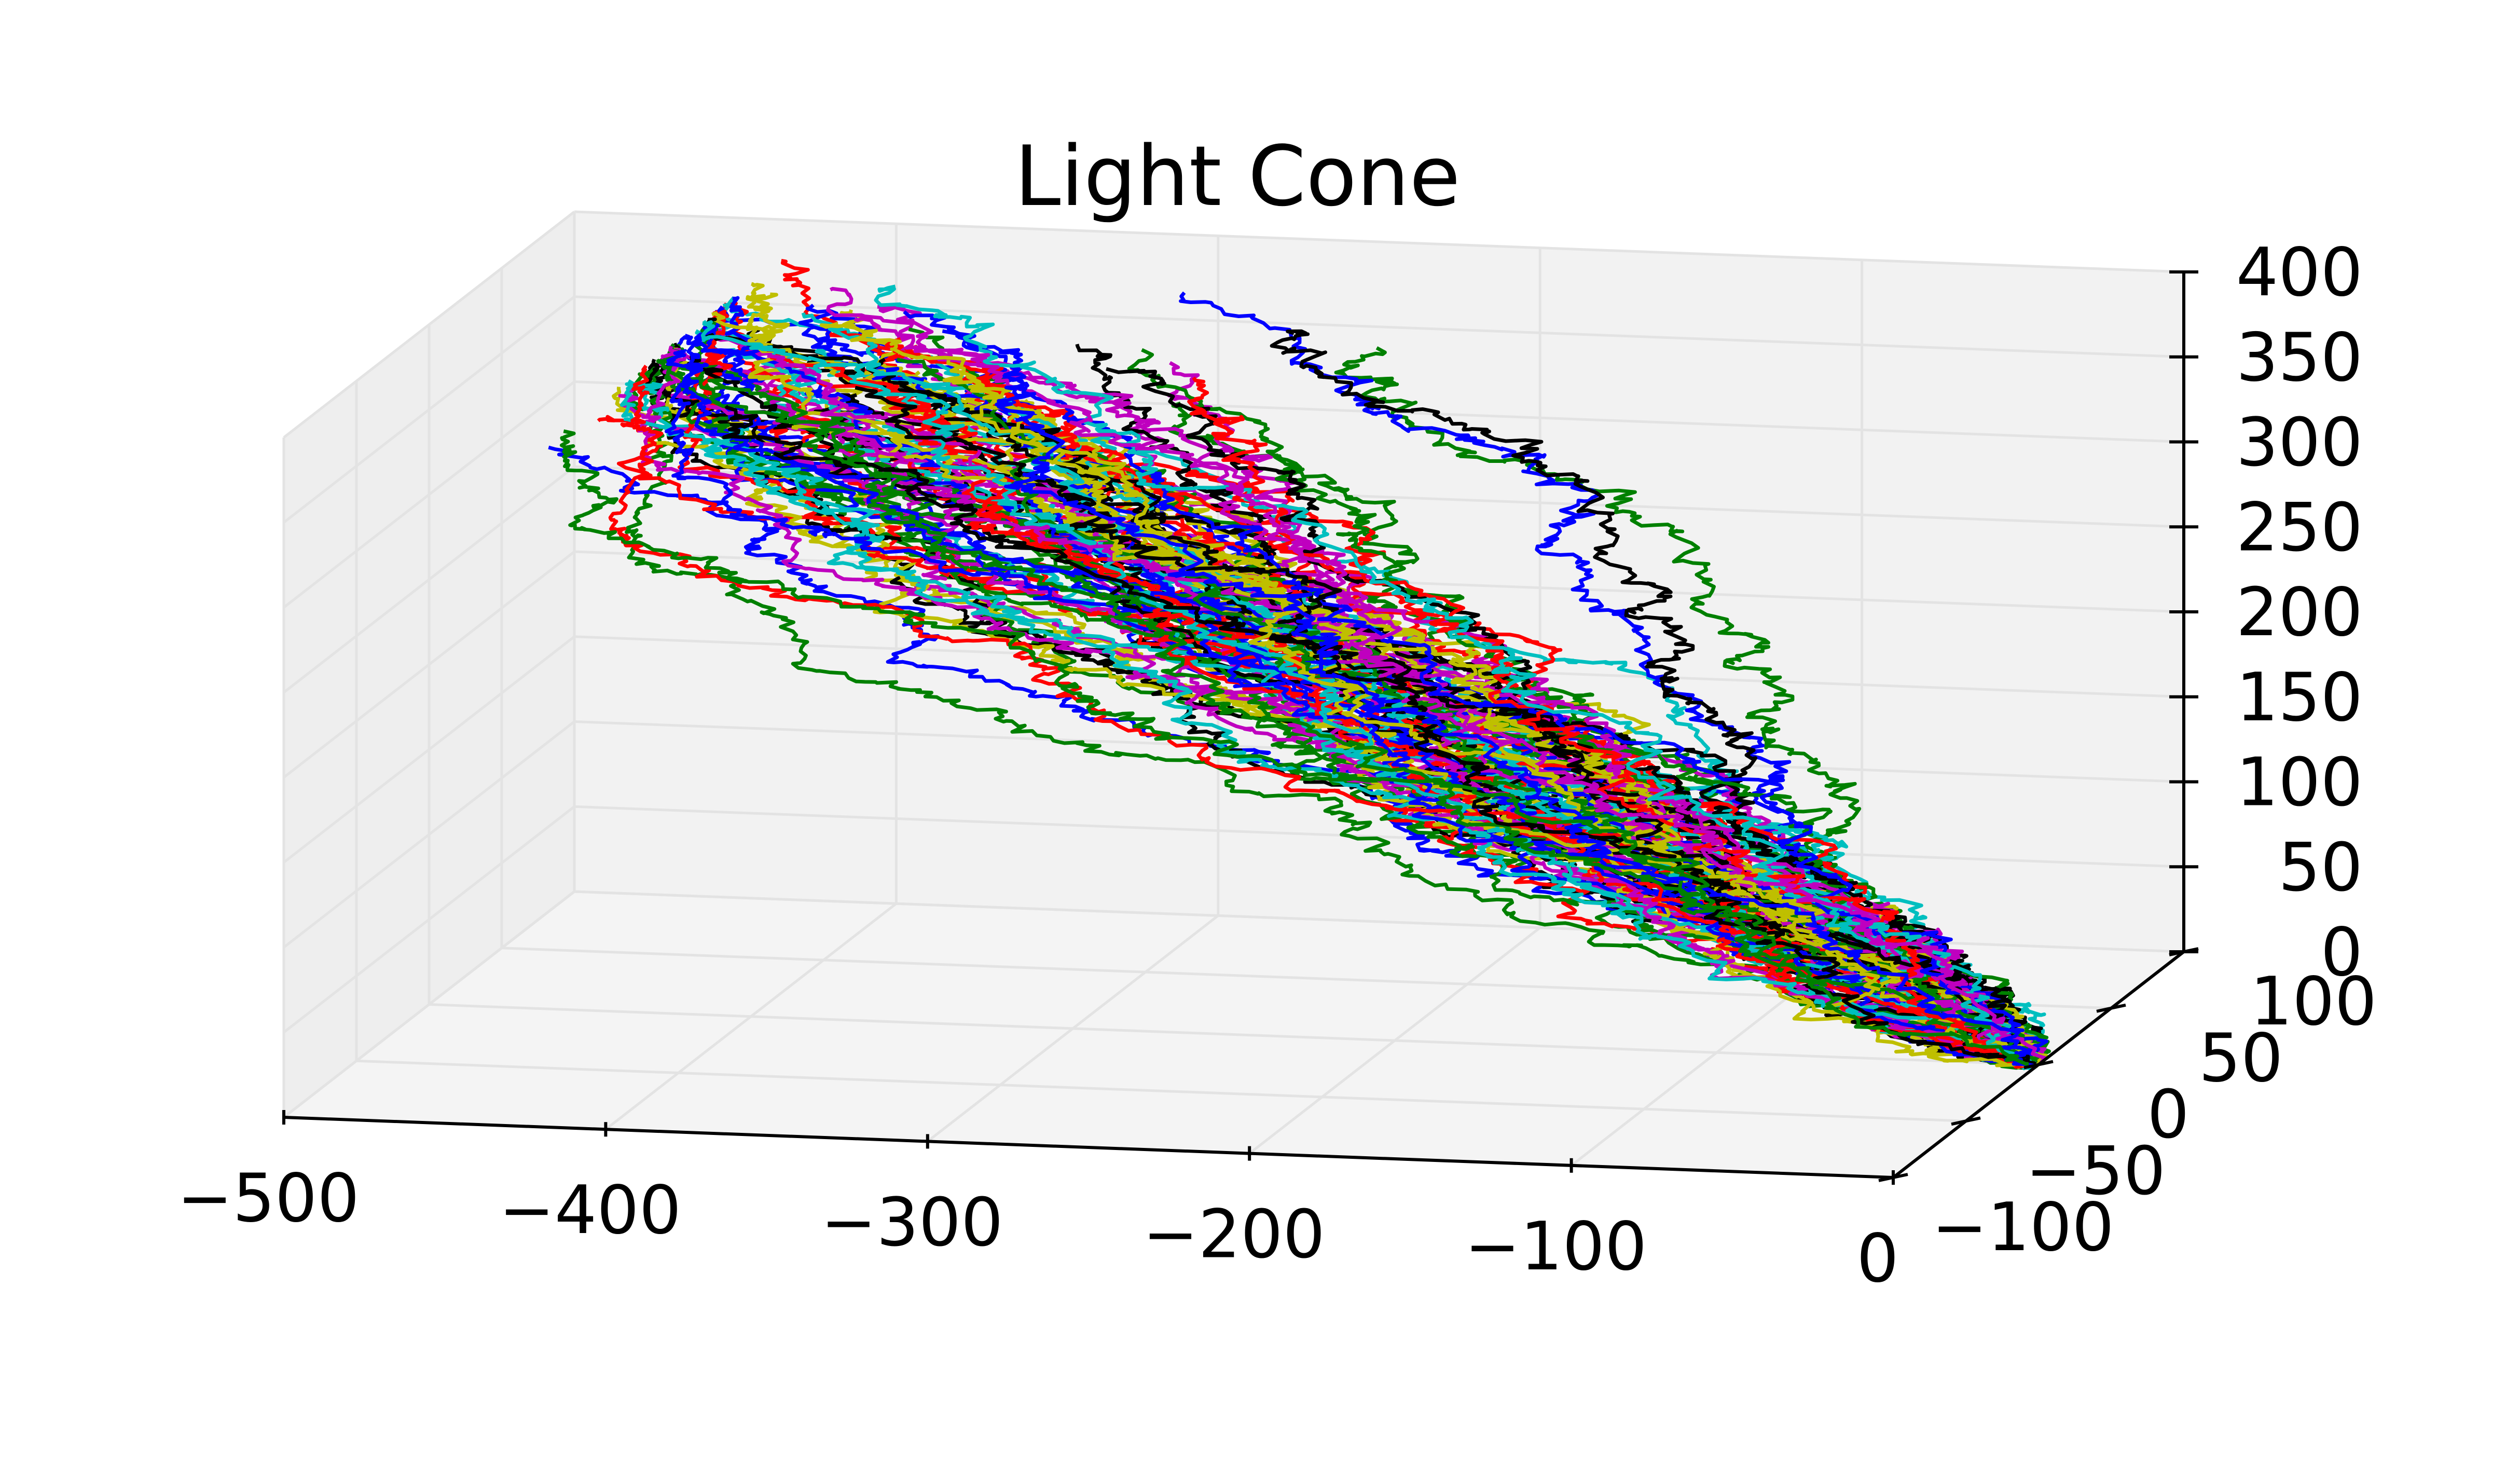 This screenshot has height=1465, width=2520. I want to click on x-tick-label: −400, so click(590, 1210).